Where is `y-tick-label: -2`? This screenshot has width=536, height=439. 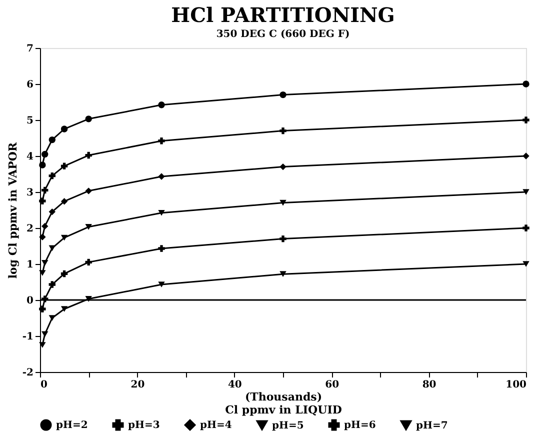
y-tick-label: -2 is located at coordinates (28, 373).